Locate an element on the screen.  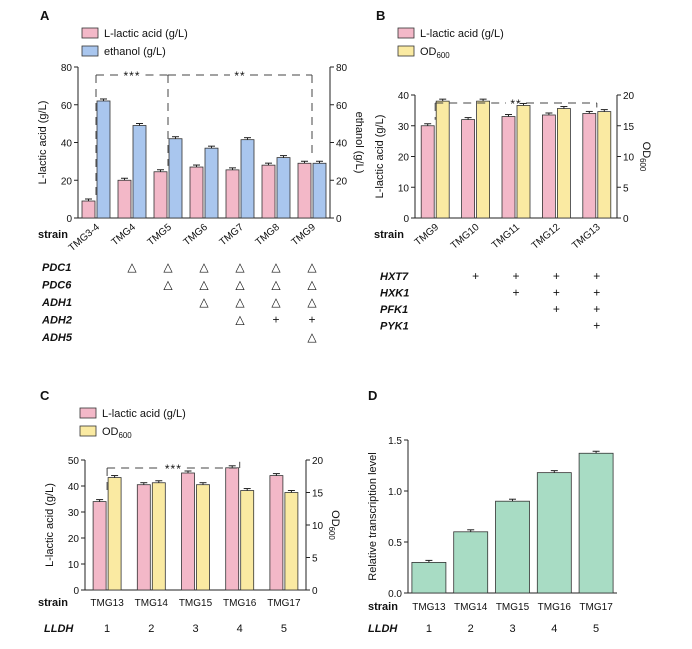
x-tick-label: TMG6 is located at coordinates (196, 235).